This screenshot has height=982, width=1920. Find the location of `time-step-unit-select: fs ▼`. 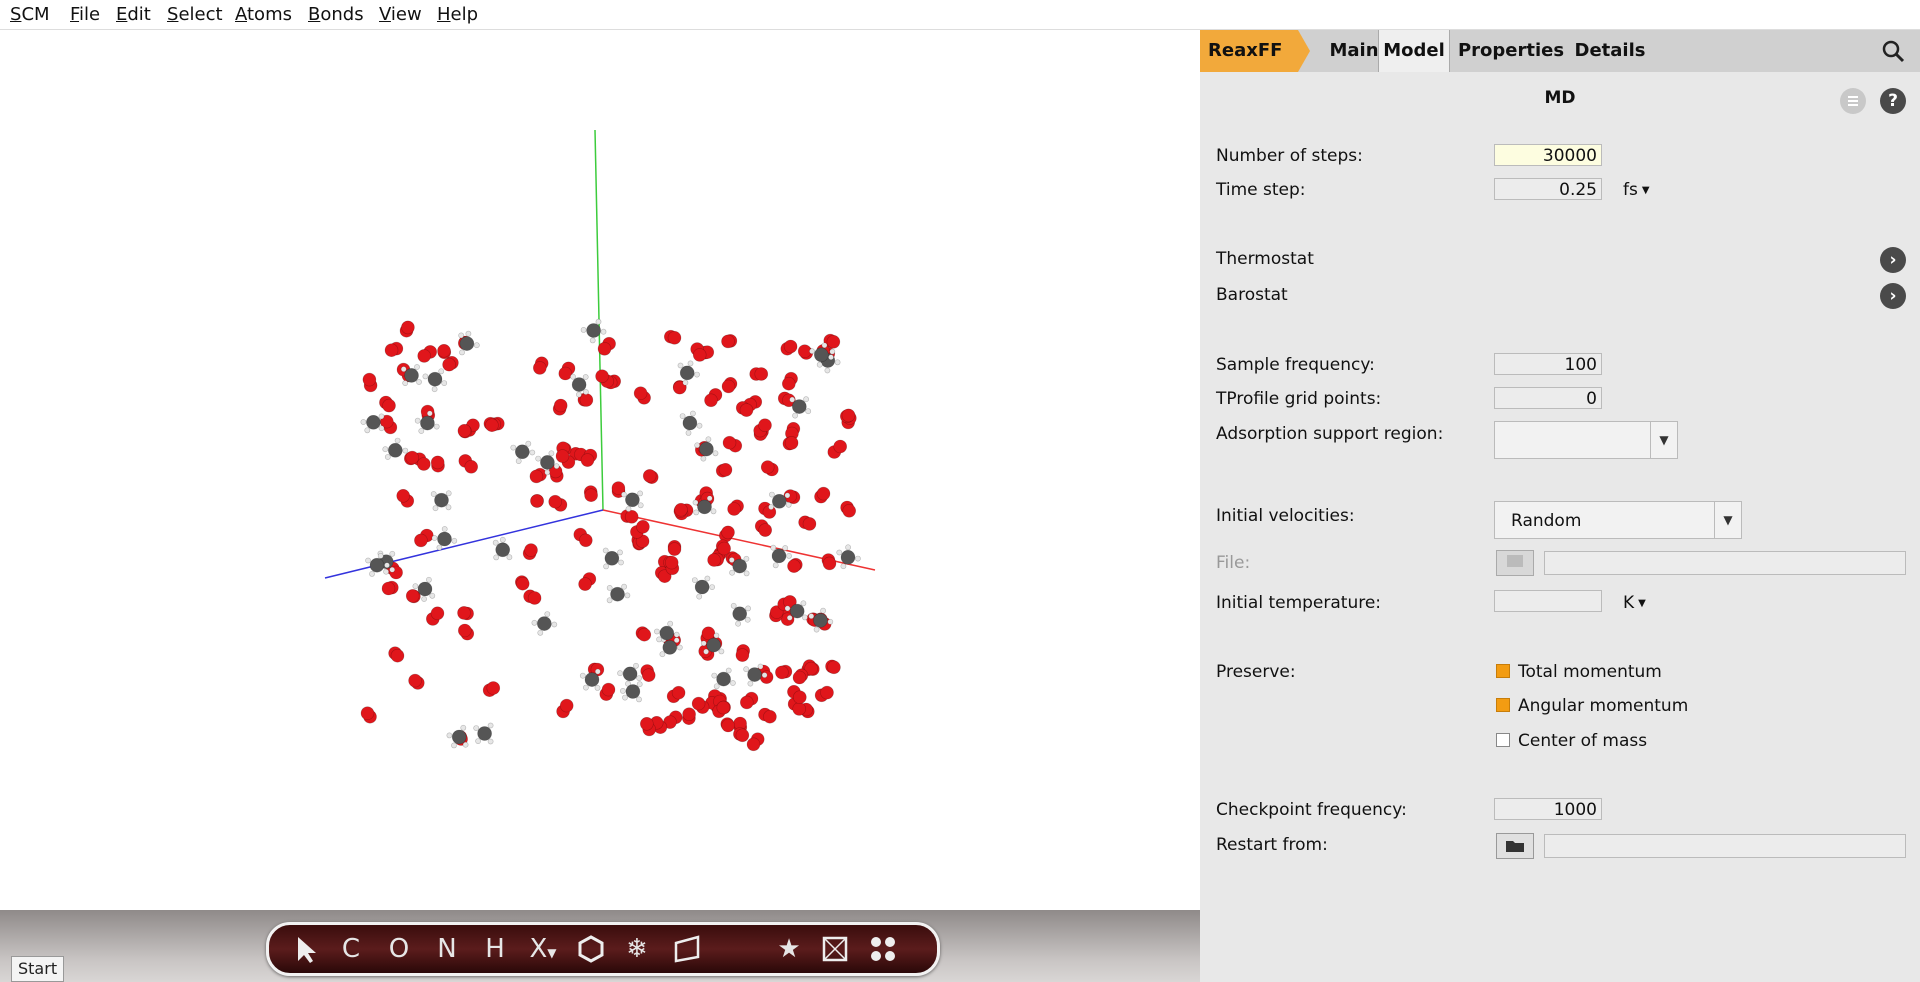

time-step-unit-select: fs ▼ is located at coordinates (1636, 190).